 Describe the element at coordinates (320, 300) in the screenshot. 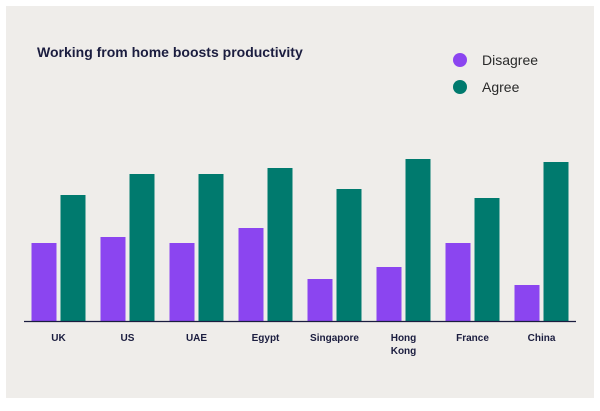

I see `bar-disagree-singapore` at that location.